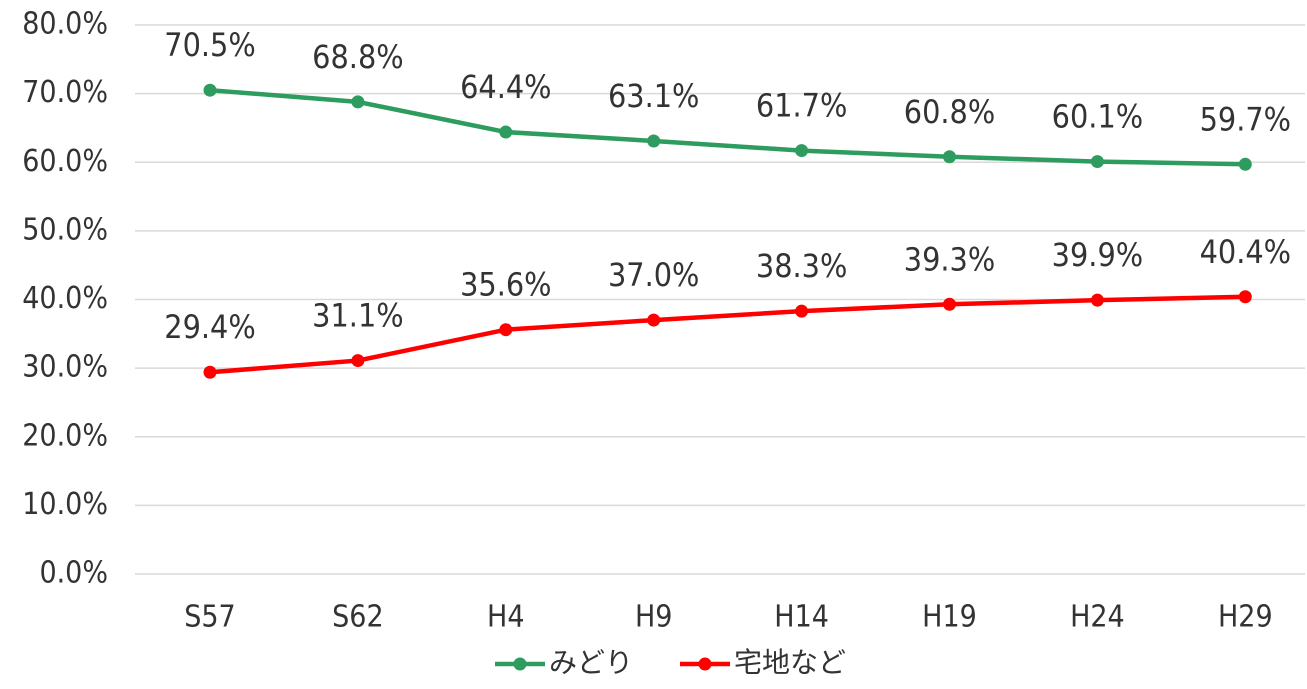 Image resolution: width=1307 pixels, height=689 pixels. I want to click on data-label: 29.4%, so click(209, 327).